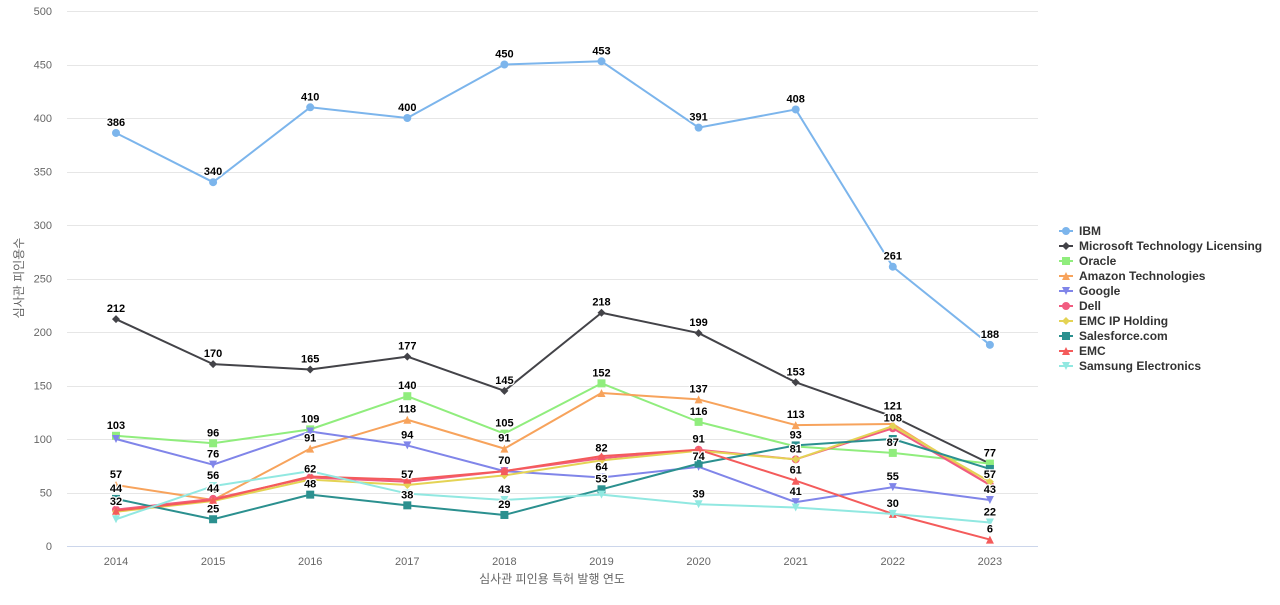 The image size is (1280, 605). What do you see at coordinates (504, 424) in the screenshot?
I see `data-label: 105` at bounding box center [504, 424].